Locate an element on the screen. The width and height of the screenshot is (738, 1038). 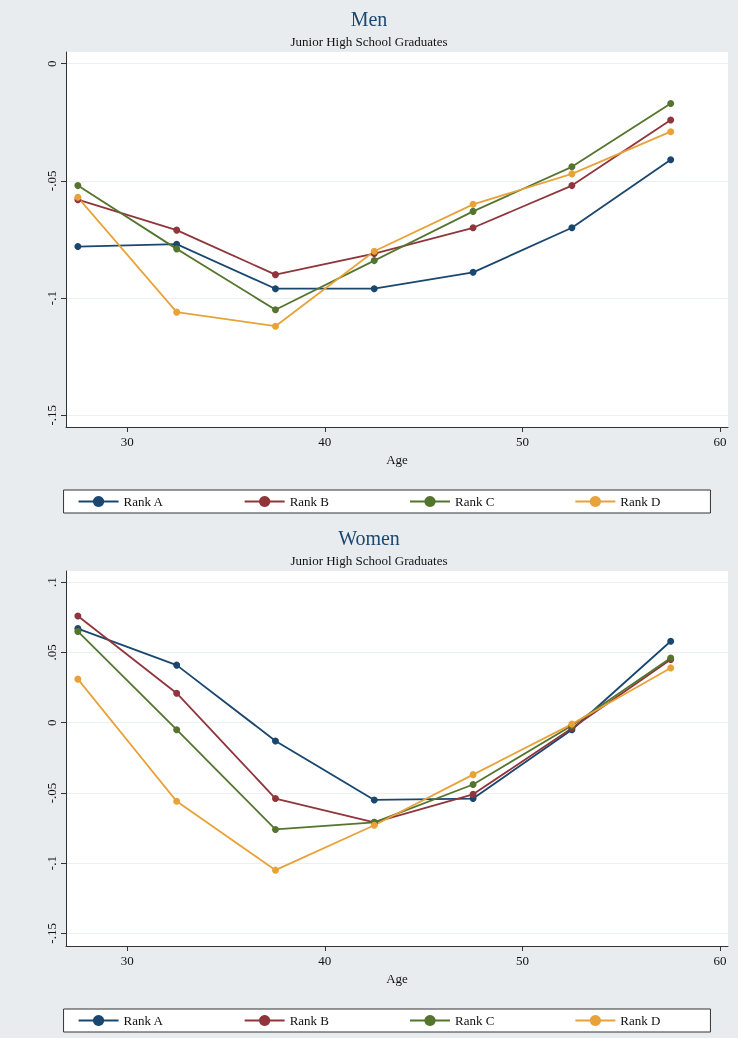
chart-title: Men is located at coordinates (369, 19).